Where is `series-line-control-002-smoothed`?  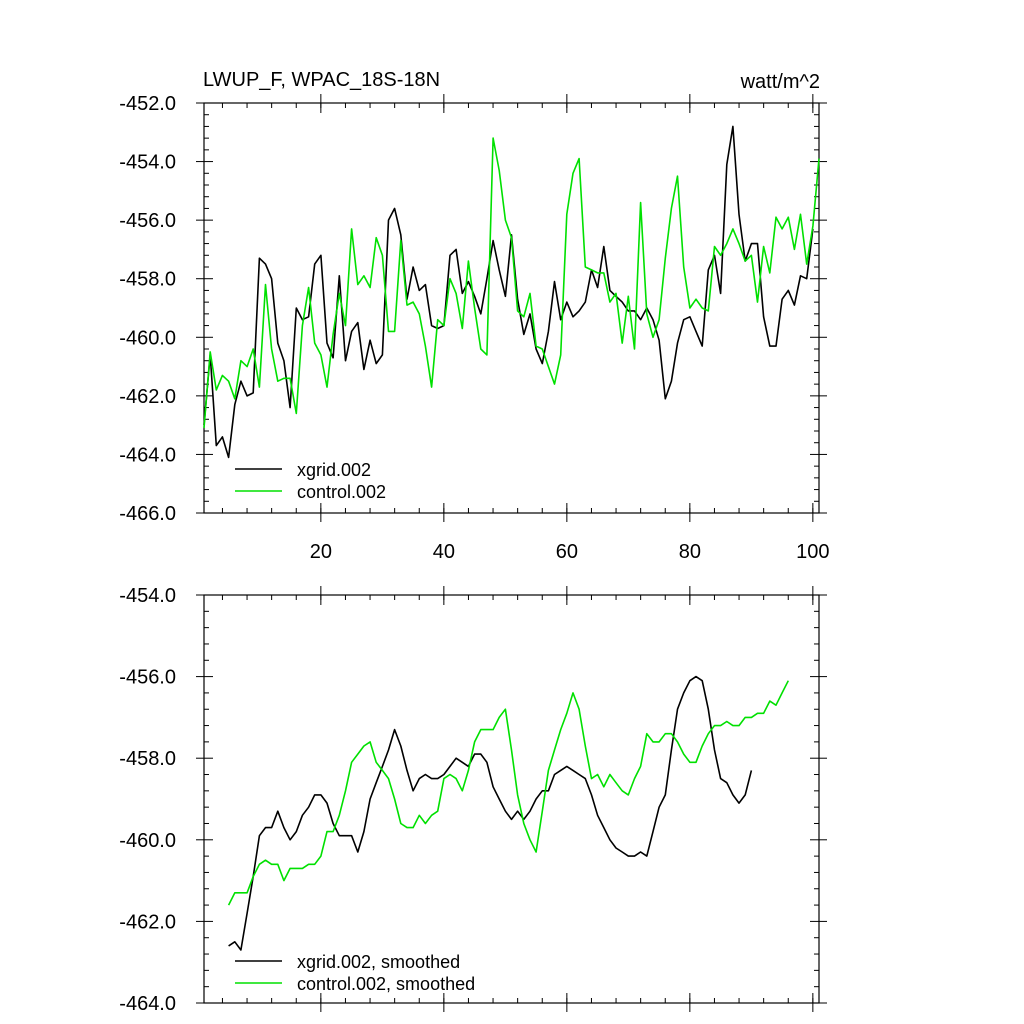
series-line-control-002-smoothed is located at coordinates (508, 793).